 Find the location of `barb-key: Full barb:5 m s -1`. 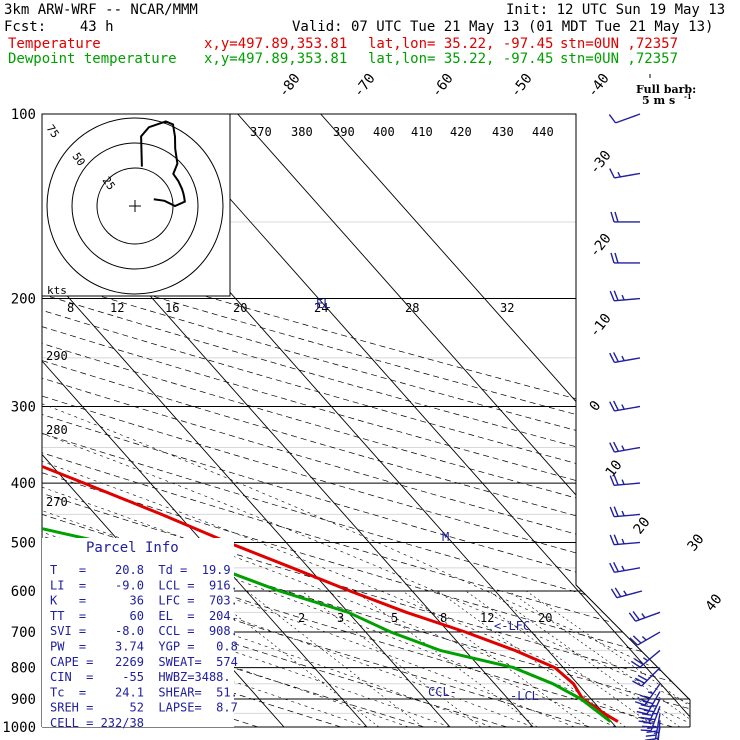

barb-key: Full barb:5 m s -1 is located at coordinates (666, 90).